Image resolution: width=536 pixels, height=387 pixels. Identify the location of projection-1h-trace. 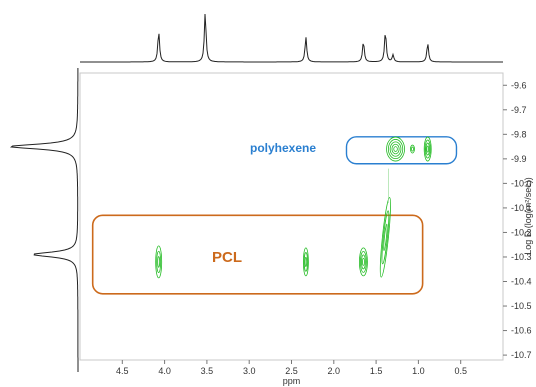
(291, 38).